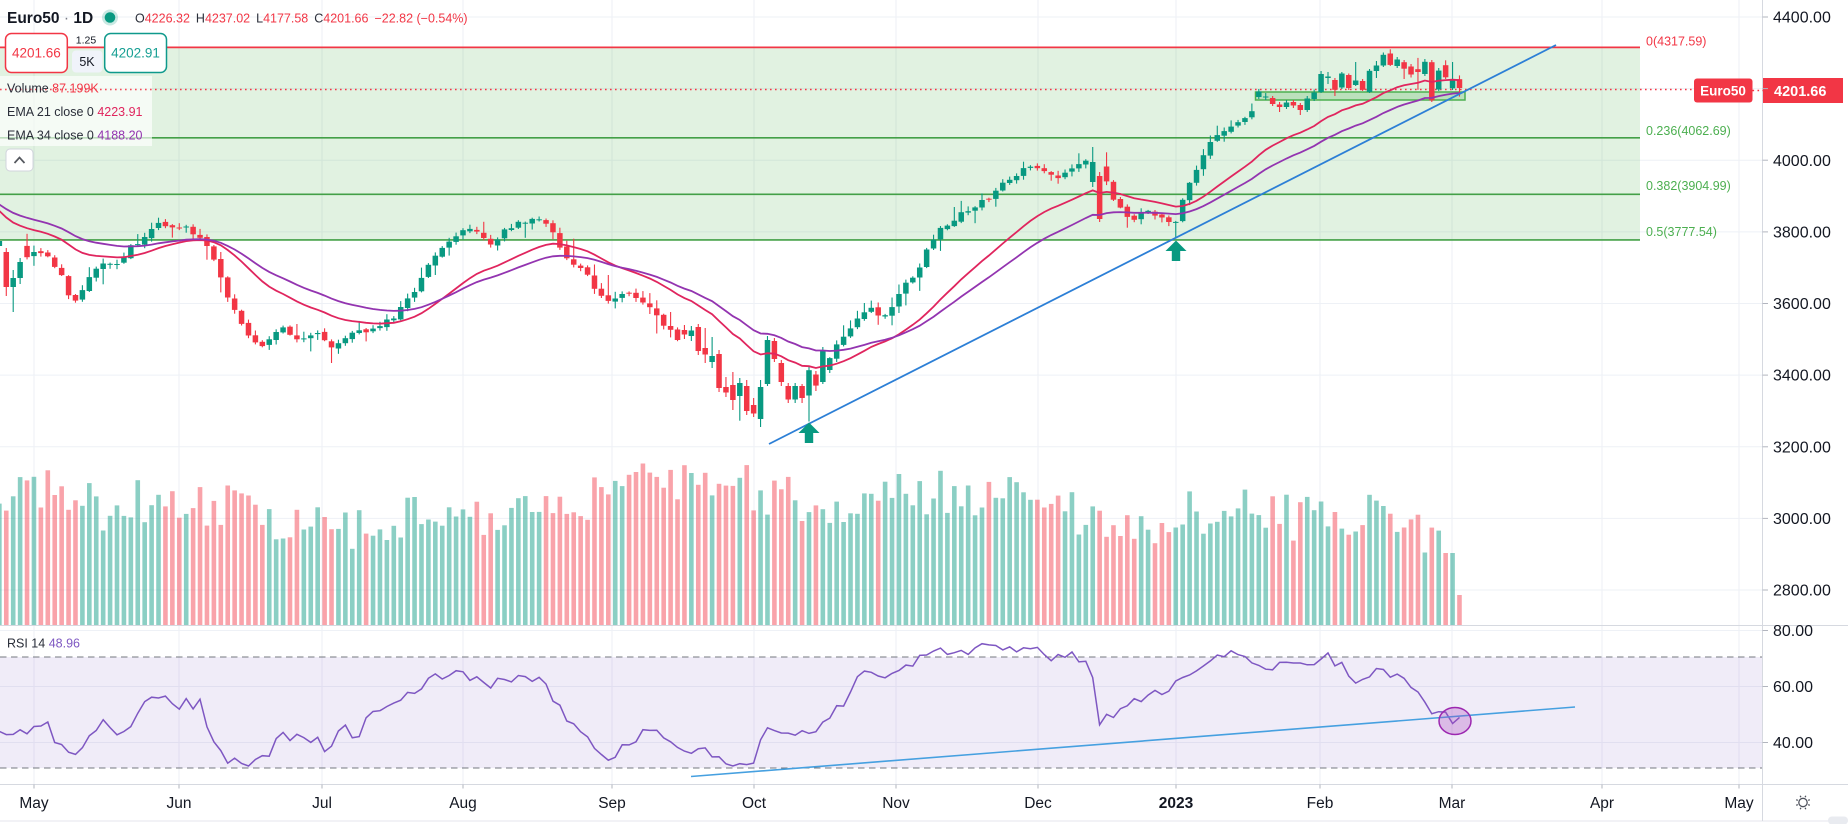 This screenshot has height=824, width=1848. What do you see at coordinates (1038, 803) in the screenshot?
I see `svg-text: Dec` at bounding box center [1038, 803].